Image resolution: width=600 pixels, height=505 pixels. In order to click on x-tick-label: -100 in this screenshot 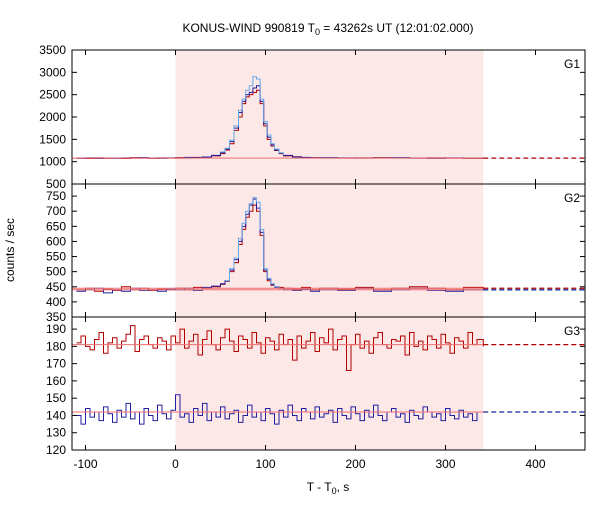, I will do `click(85, 464)`.